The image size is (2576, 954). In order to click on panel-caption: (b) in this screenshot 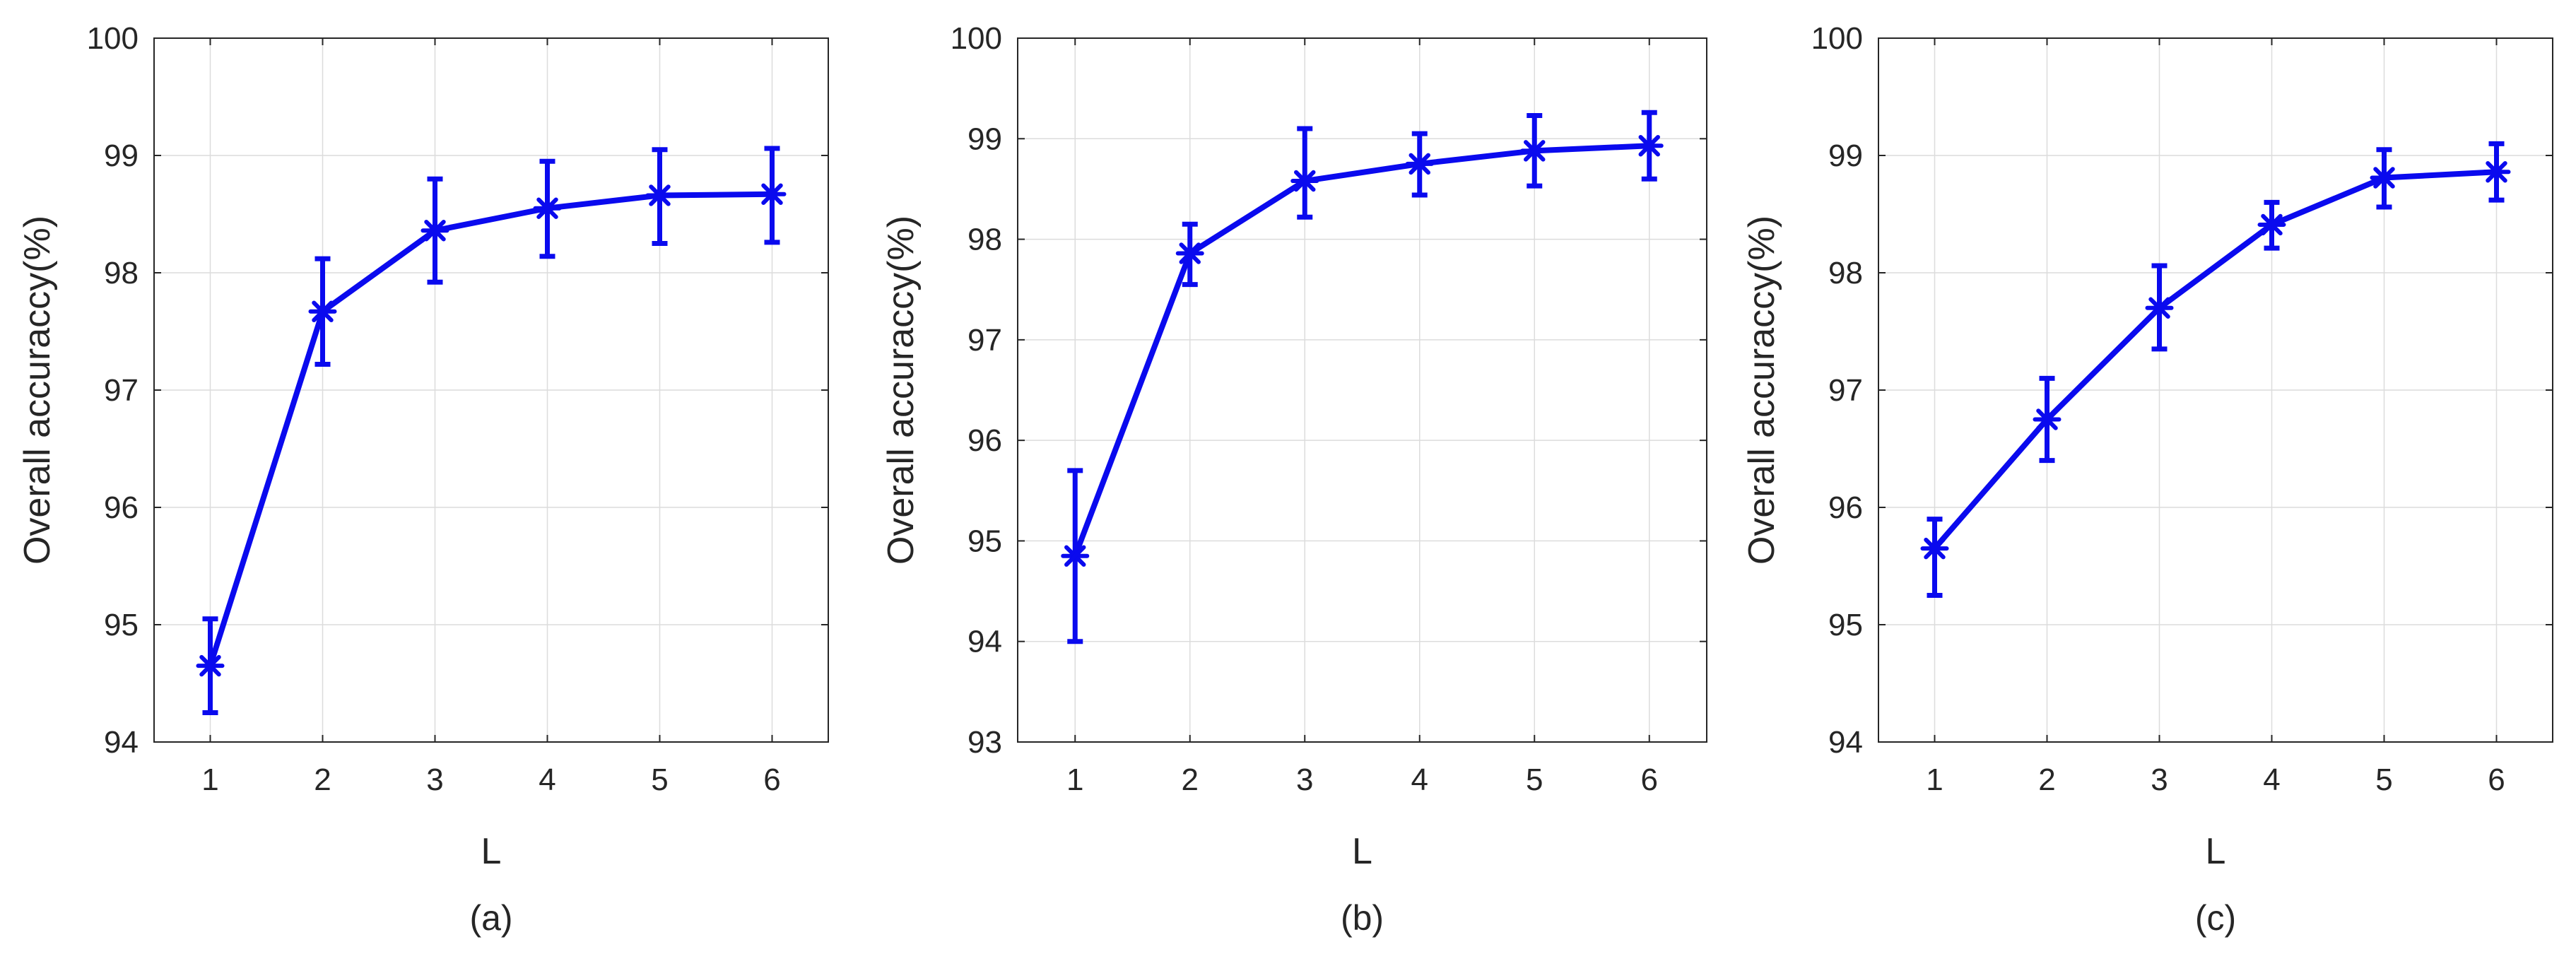, I will do `click(1362, 918)`.